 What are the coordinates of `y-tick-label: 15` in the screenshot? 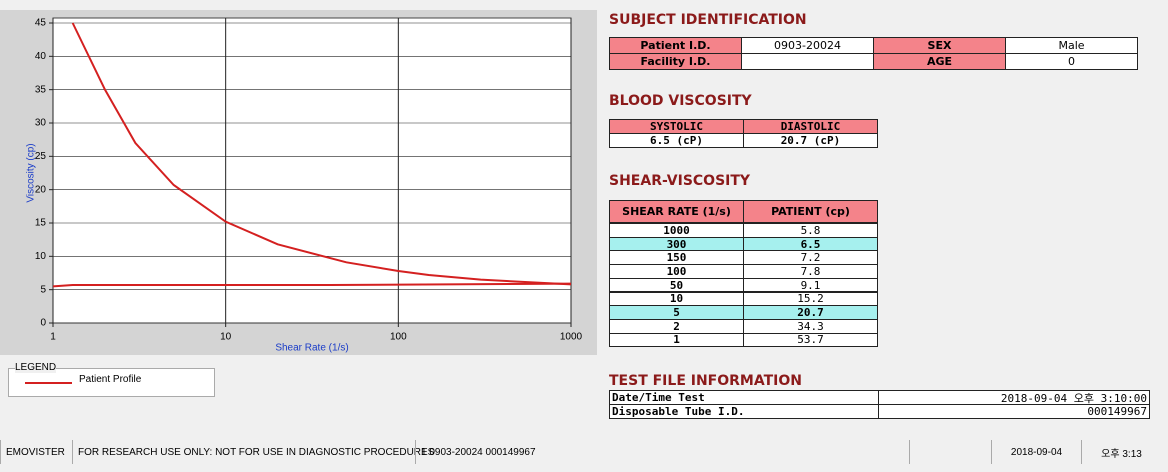 It's located at (41, 223).